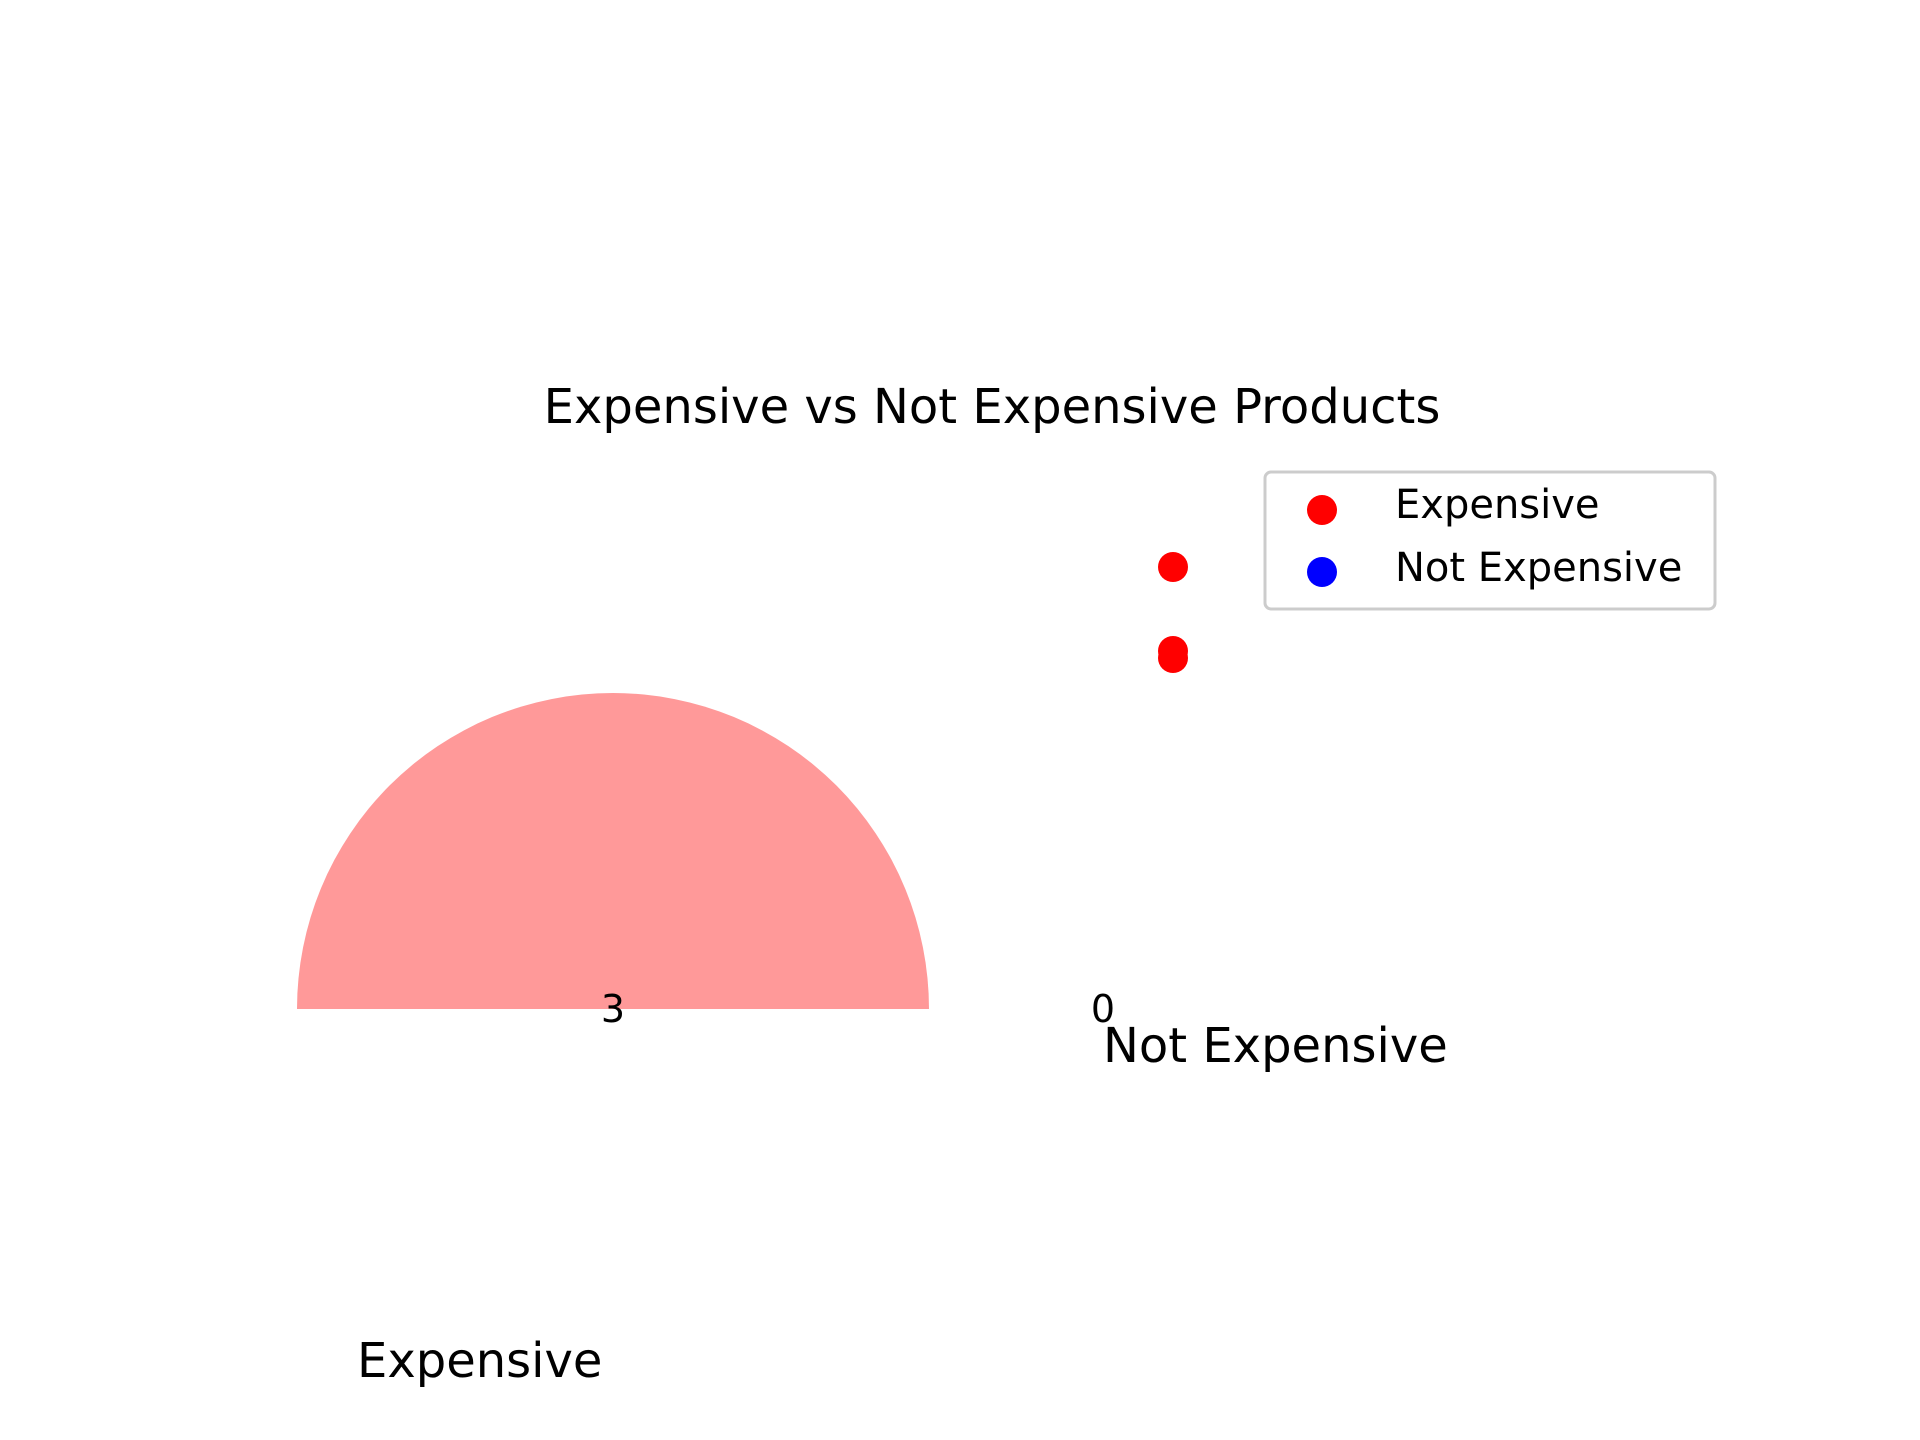 This screenshot has width=1920, height=1440. What do you see at coordinates (1103, 1009) in the screenshot?
I see `pie-value-label-not-expensive: 0` at bounding box center [1103, 1009].